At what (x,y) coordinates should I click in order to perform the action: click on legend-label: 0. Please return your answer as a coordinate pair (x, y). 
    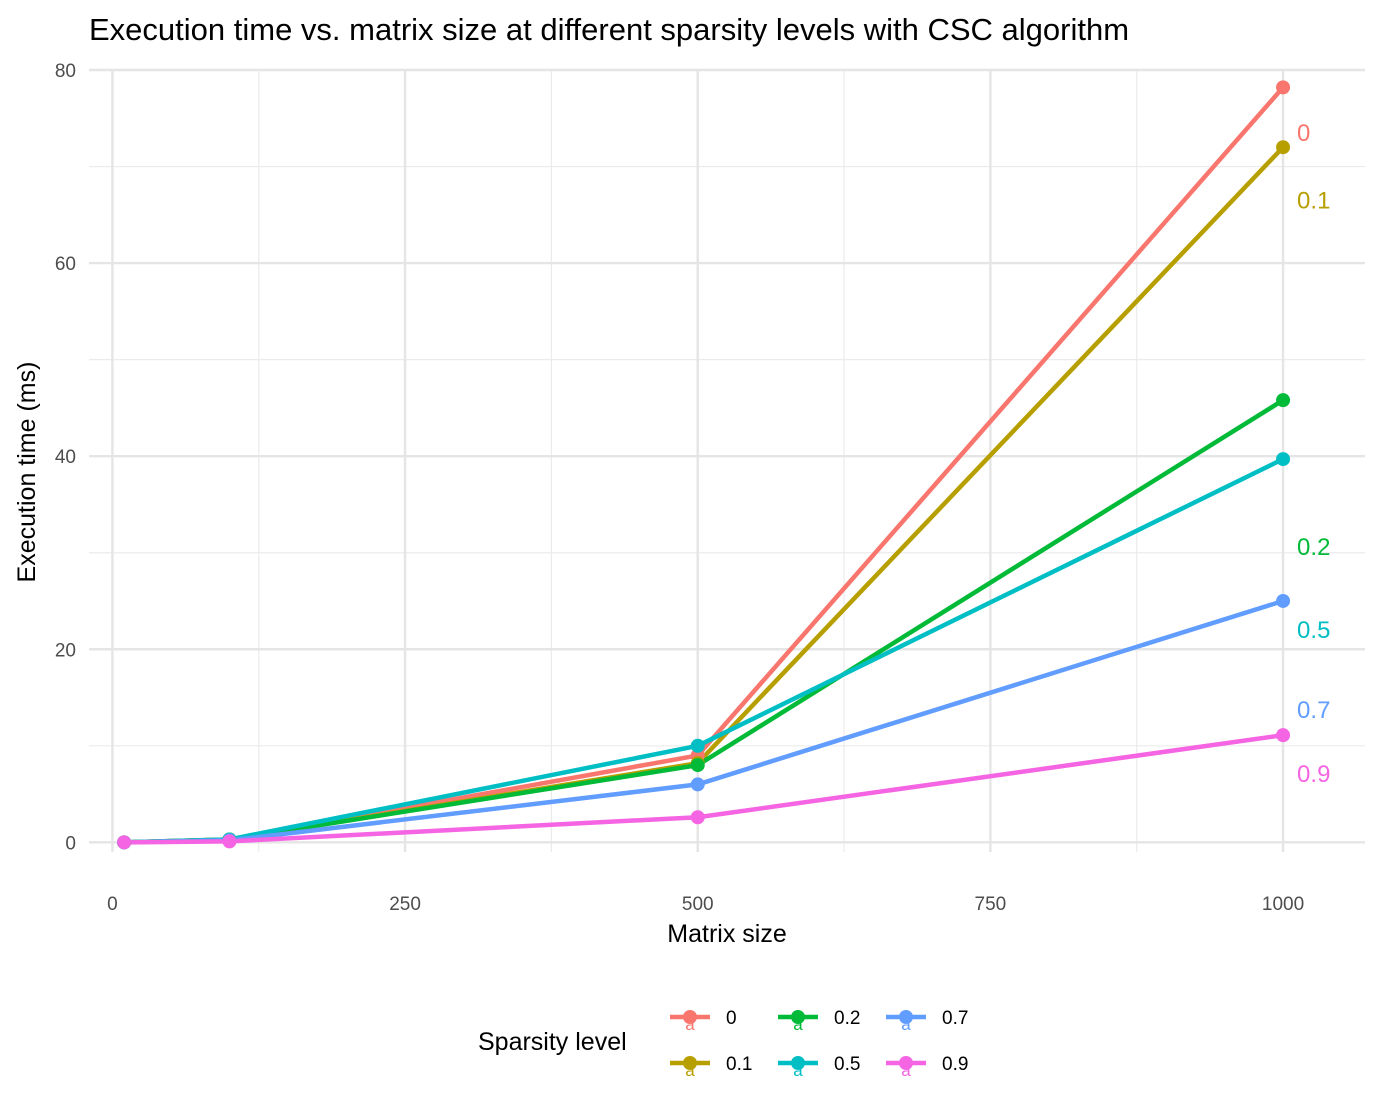
    Looking at the image, I should click on (731, 1018).